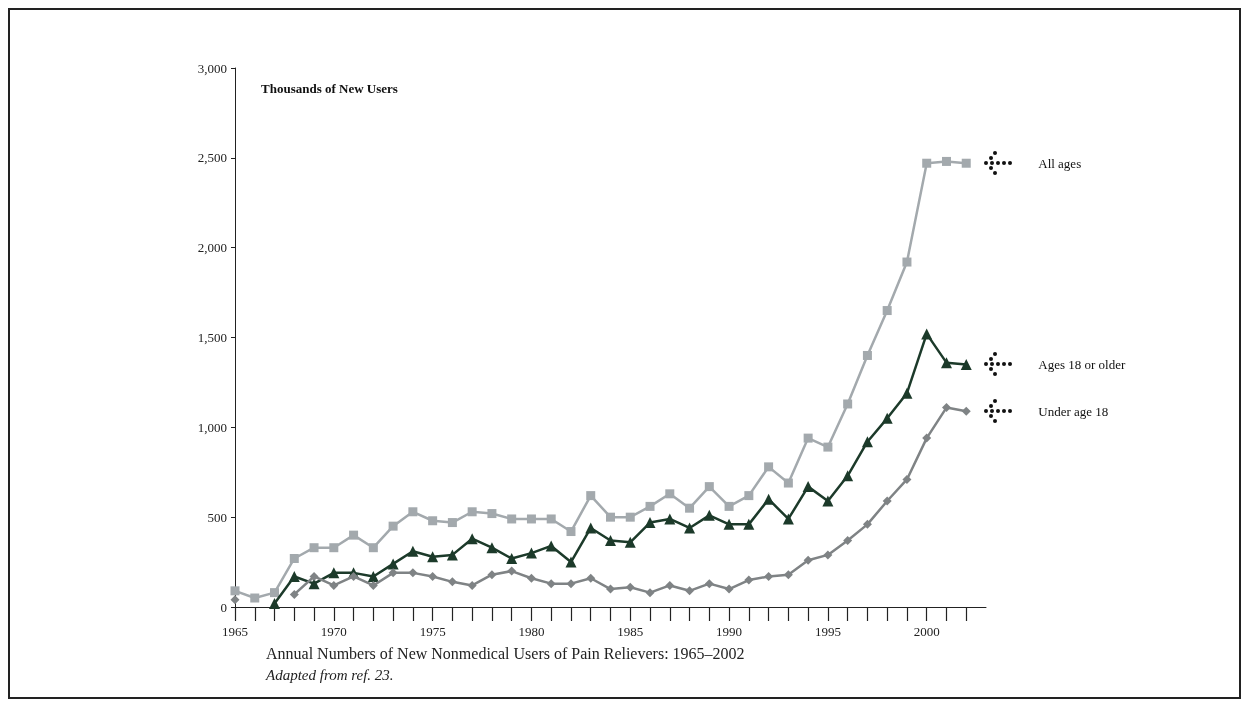 Image resolution: width=1249 pixels, height=707 pixels. Describe the element at coordinates (212, 427) in the screenshot. I see `y-tick-label: 1,000` at that location.